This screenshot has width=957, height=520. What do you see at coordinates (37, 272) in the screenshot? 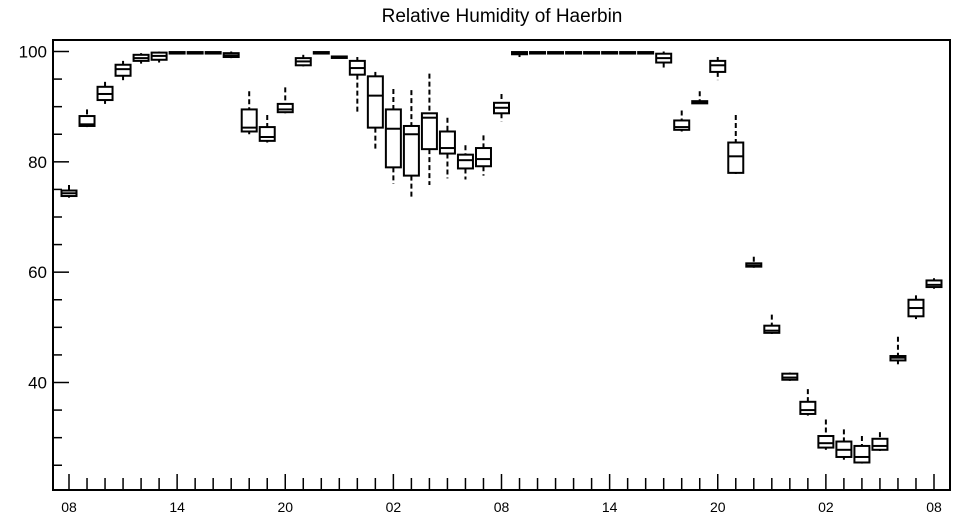
I see `y-tick-label: 60` at bounding box center [37, 272].